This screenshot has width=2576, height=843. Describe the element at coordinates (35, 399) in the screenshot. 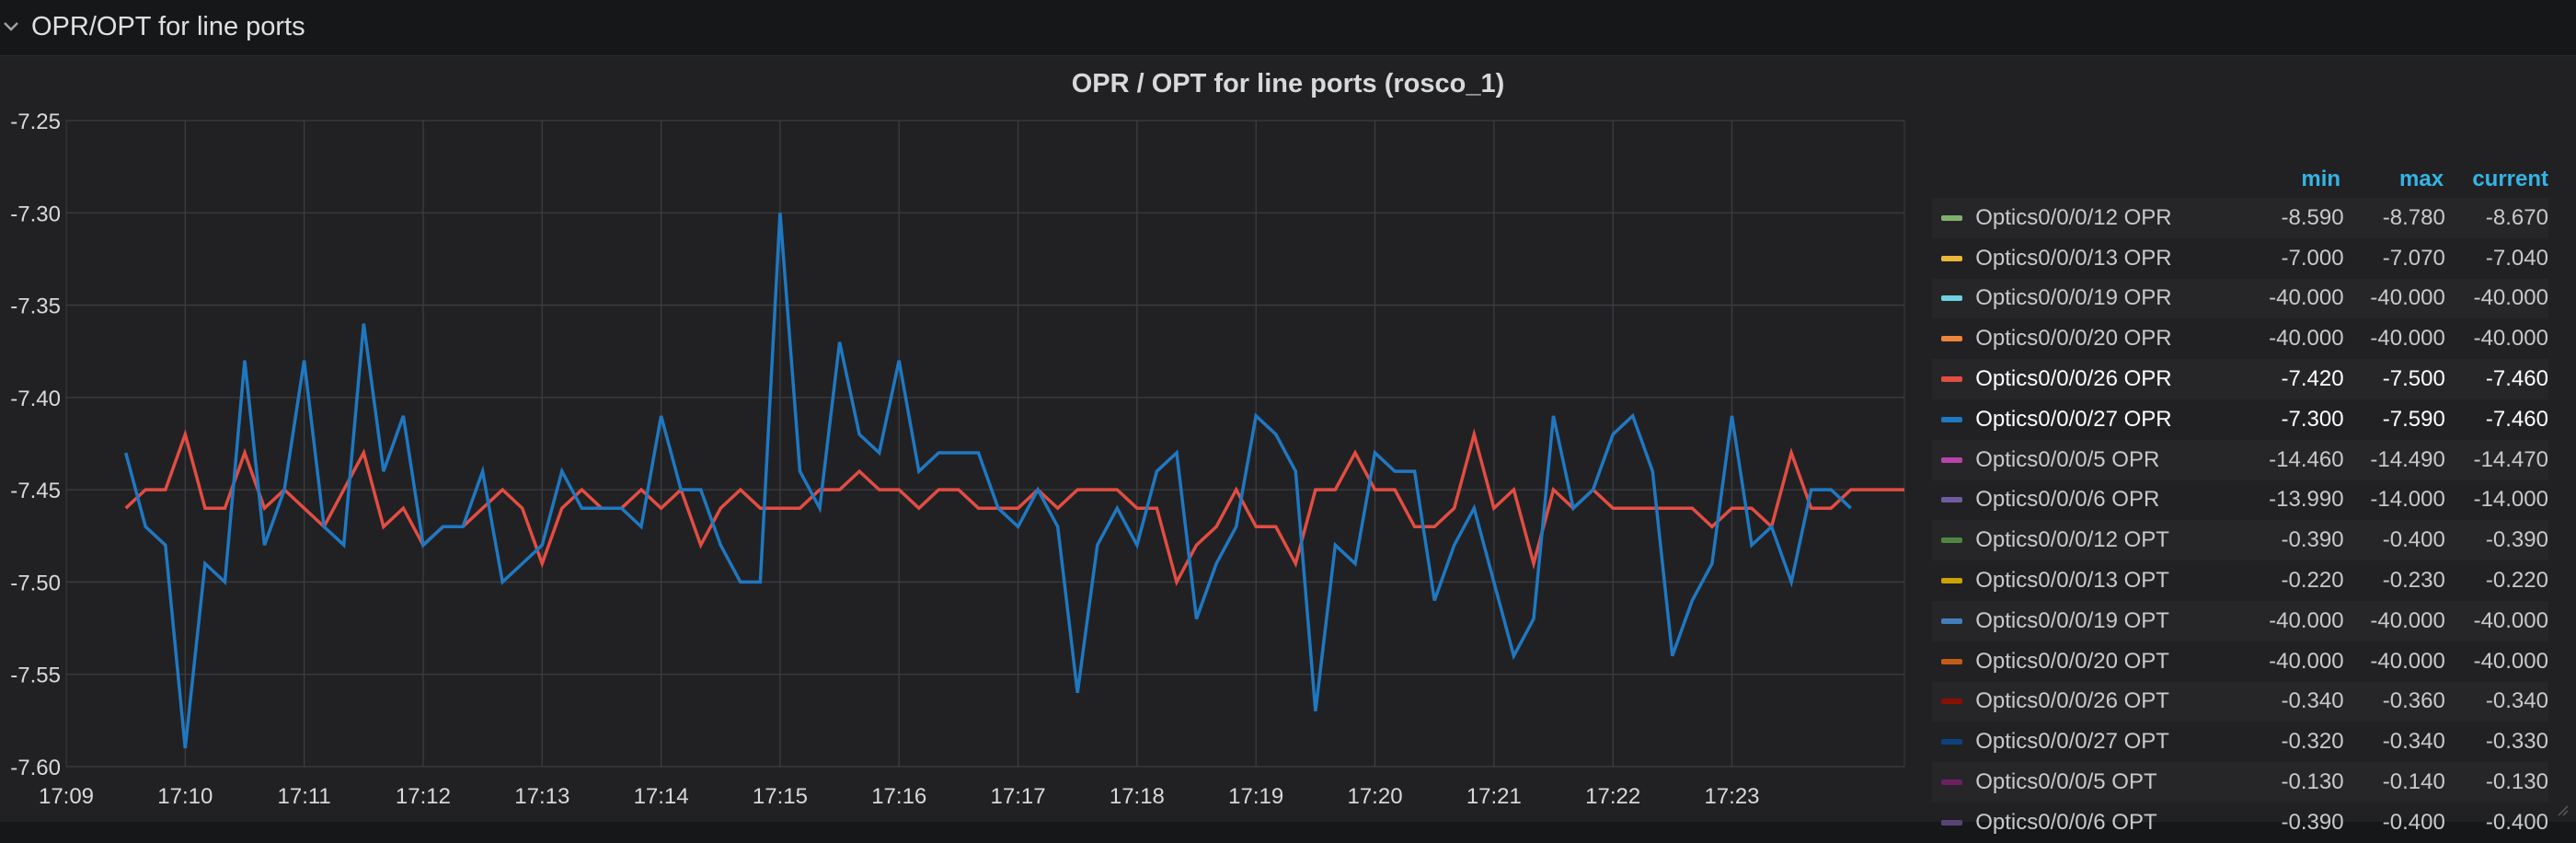

I see `y-tick-label: -7.40` at that location.